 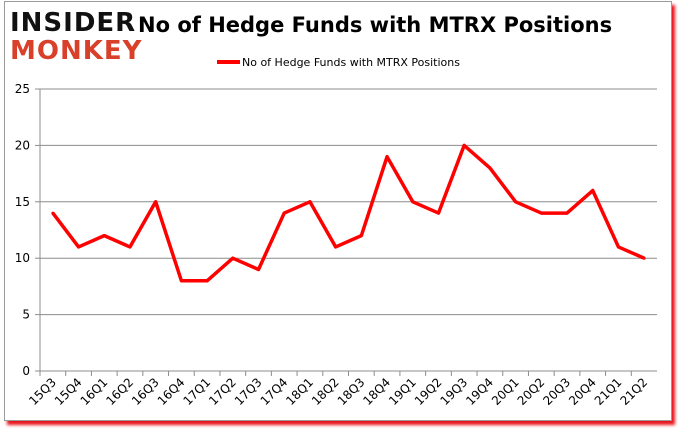 What do you see at coordinates (22, 202) in the screenshot?
I see `y-tick-label: 15` at bounding box center [22, 202].